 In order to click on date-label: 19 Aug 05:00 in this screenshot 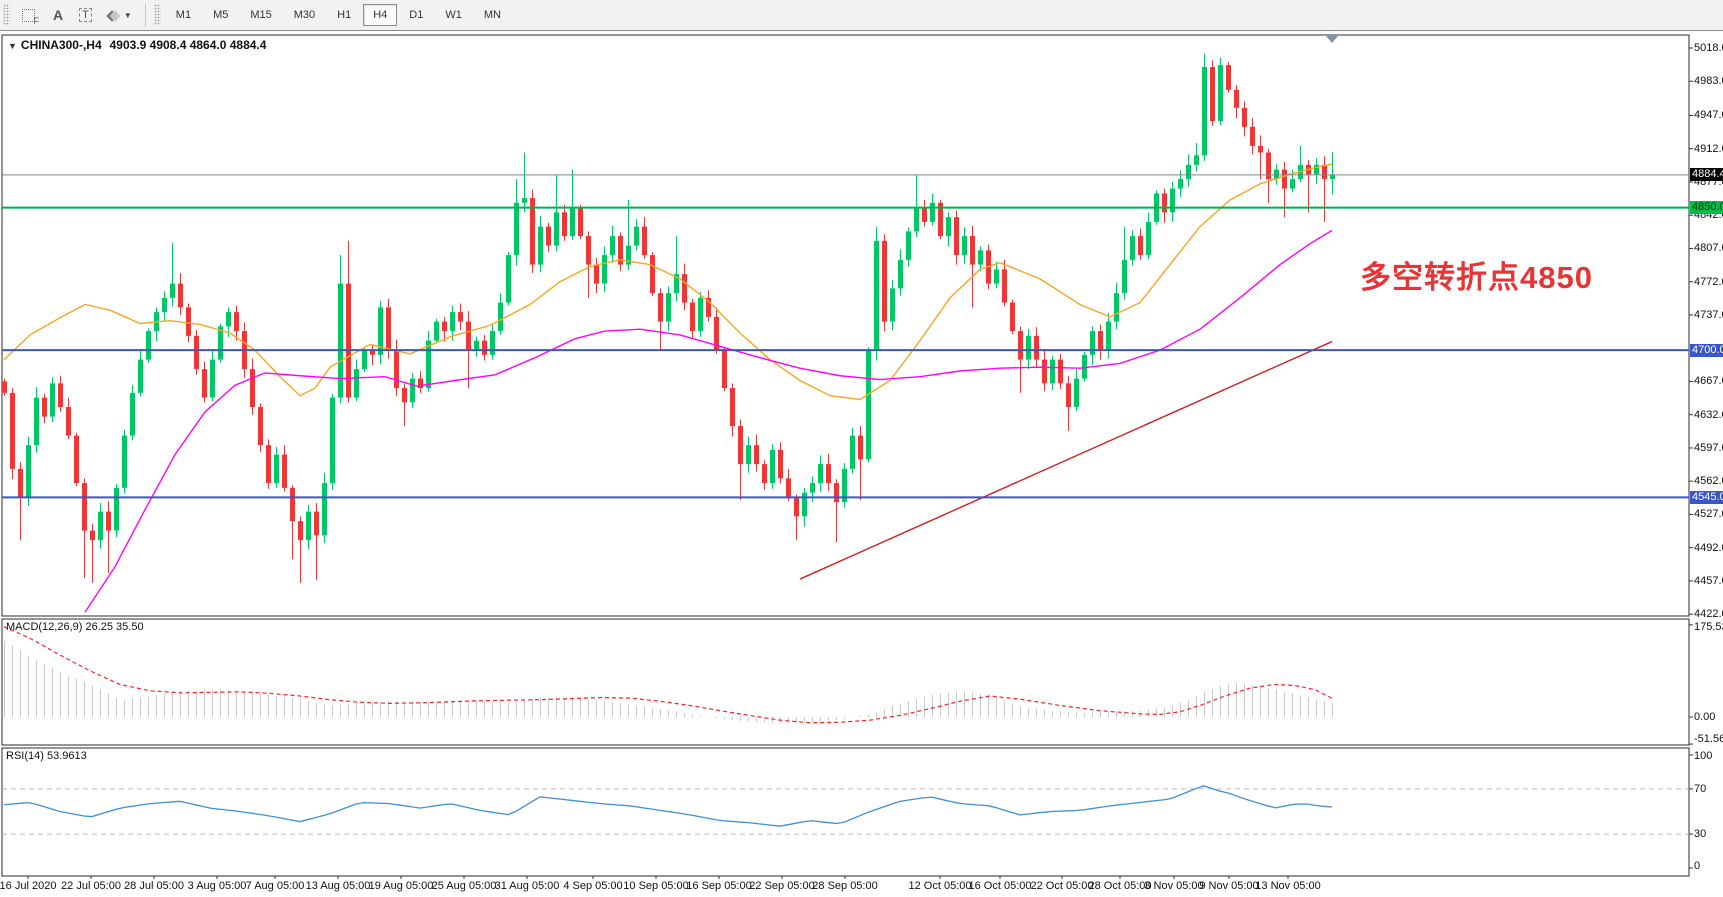, I will do `click(401, 886)`.